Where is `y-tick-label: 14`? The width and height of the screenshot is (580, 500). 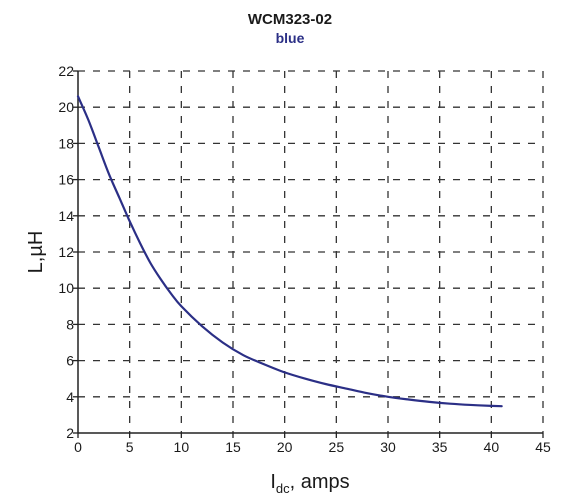 y-tick-label: 14 is located at coordinates (66, 216).